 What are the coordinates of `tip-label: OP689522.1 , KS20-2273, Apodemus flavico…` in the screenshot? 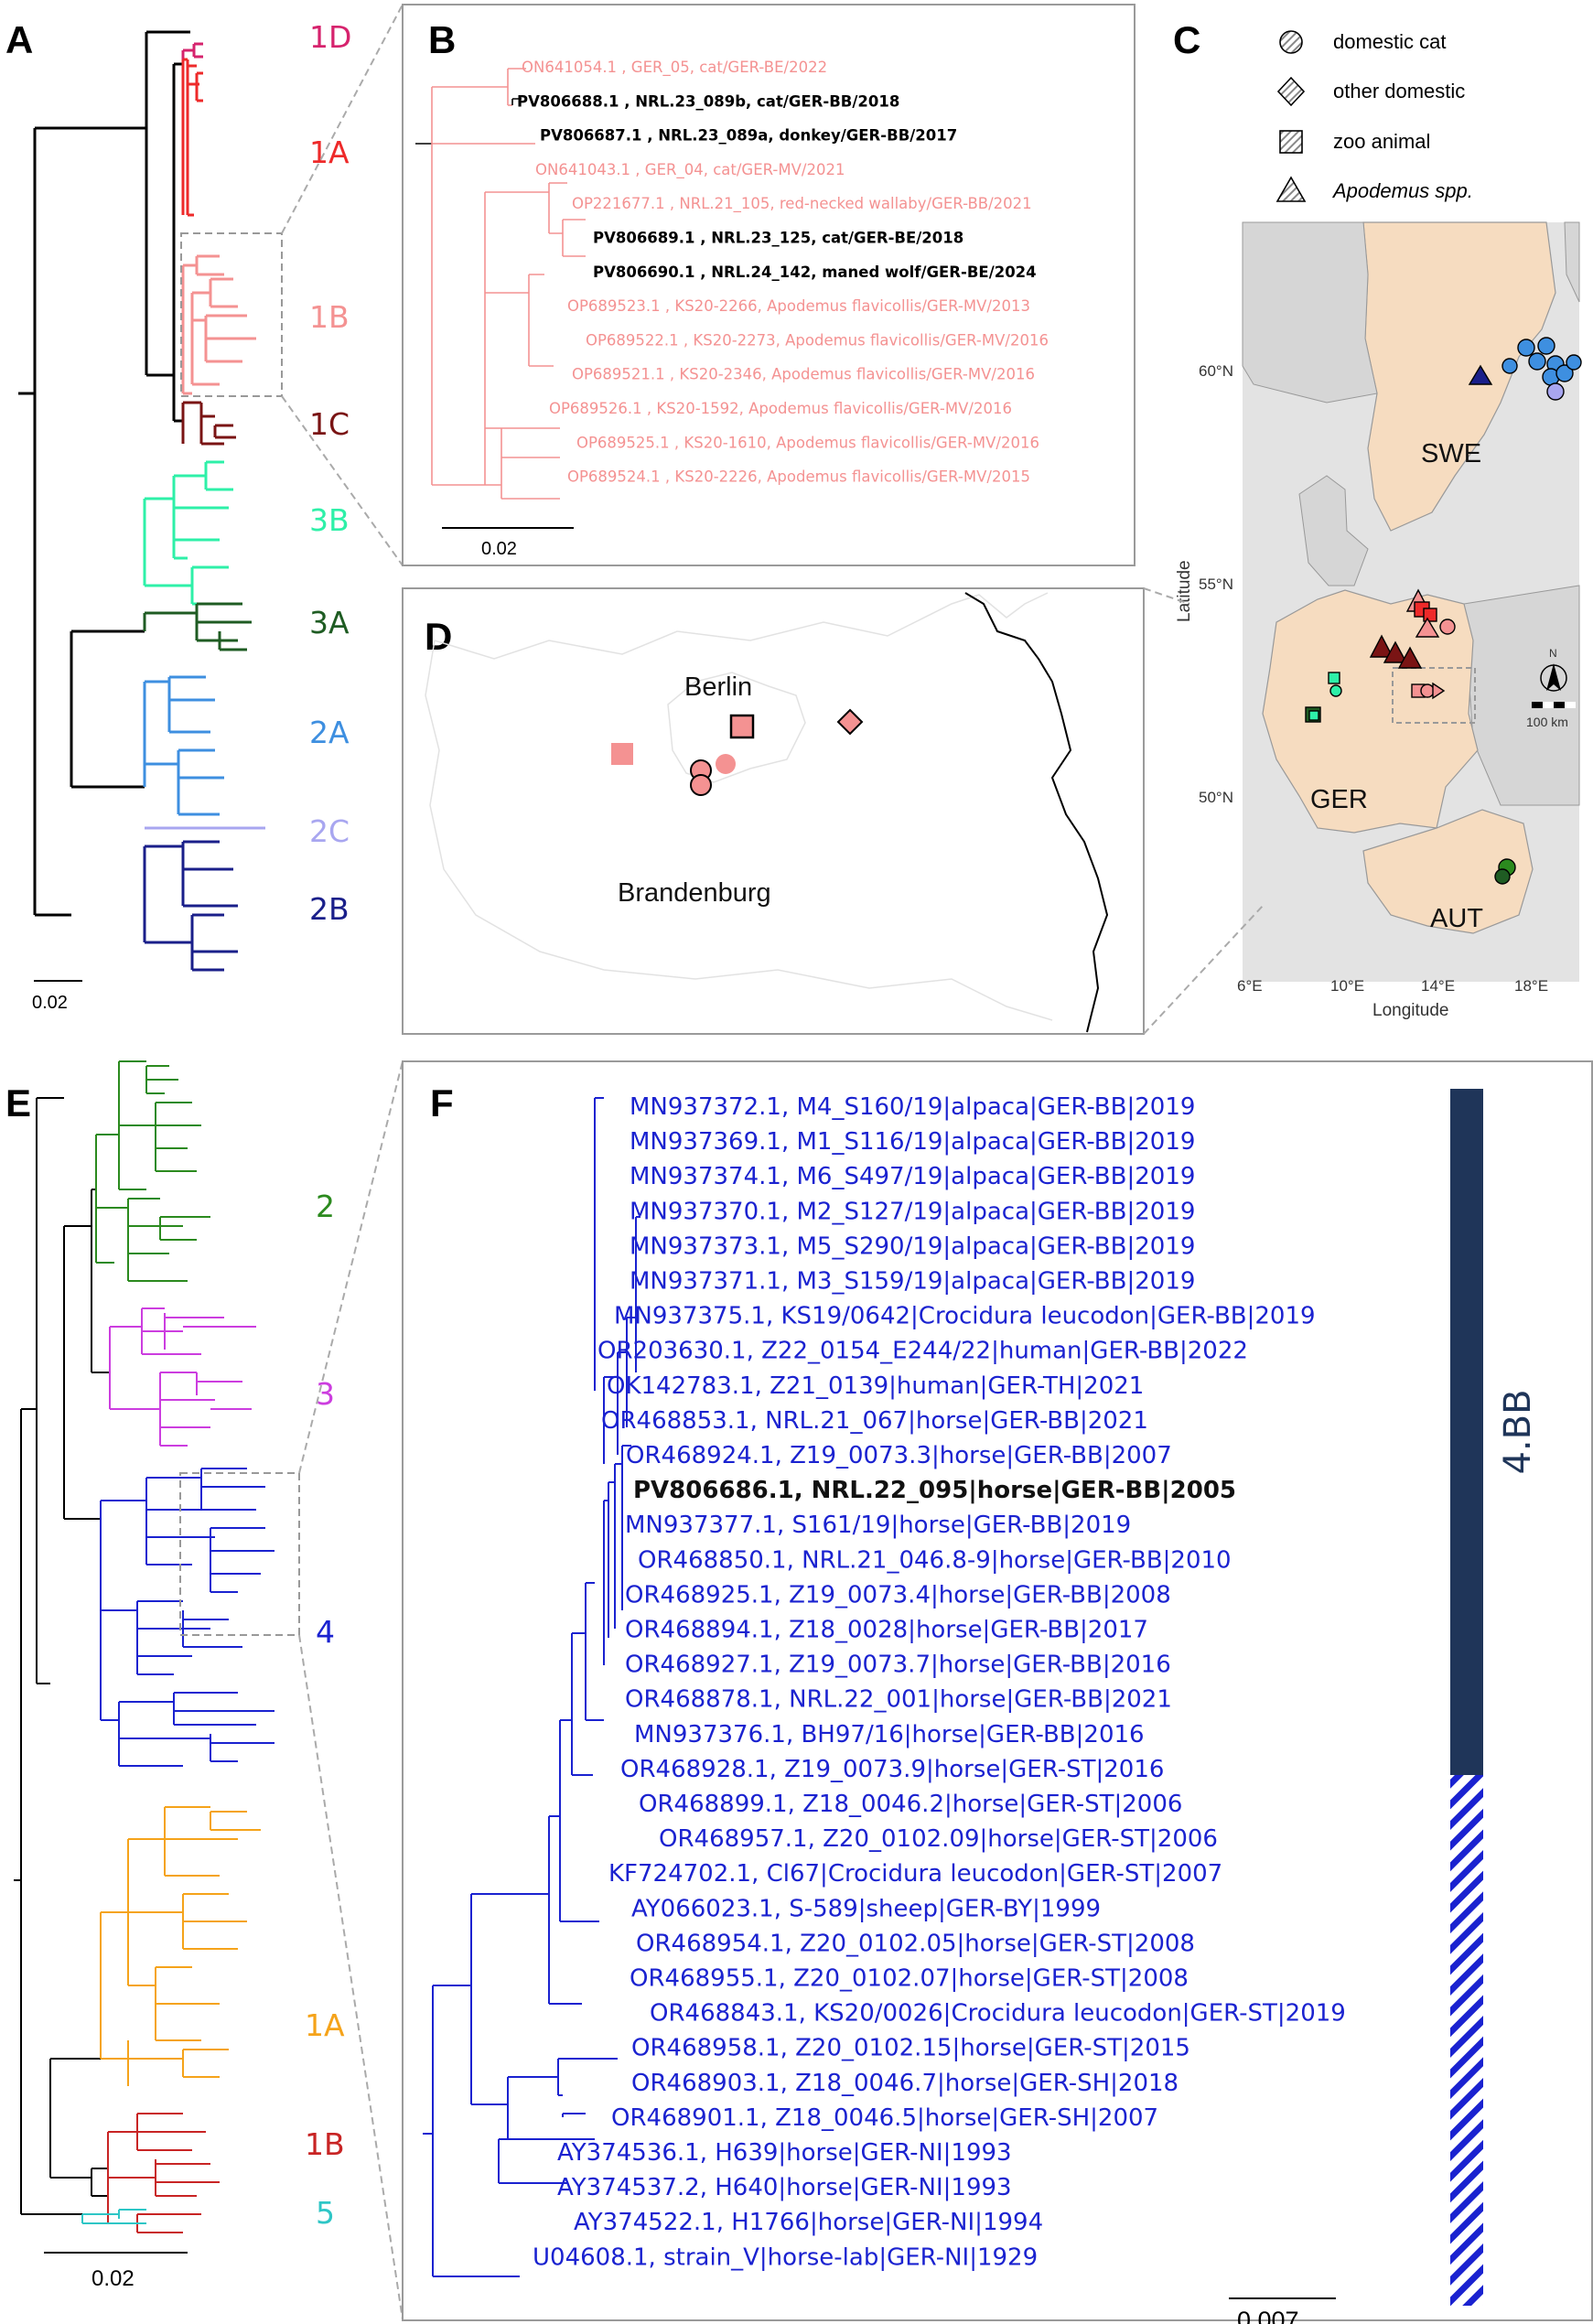 It's located at (817, 340).